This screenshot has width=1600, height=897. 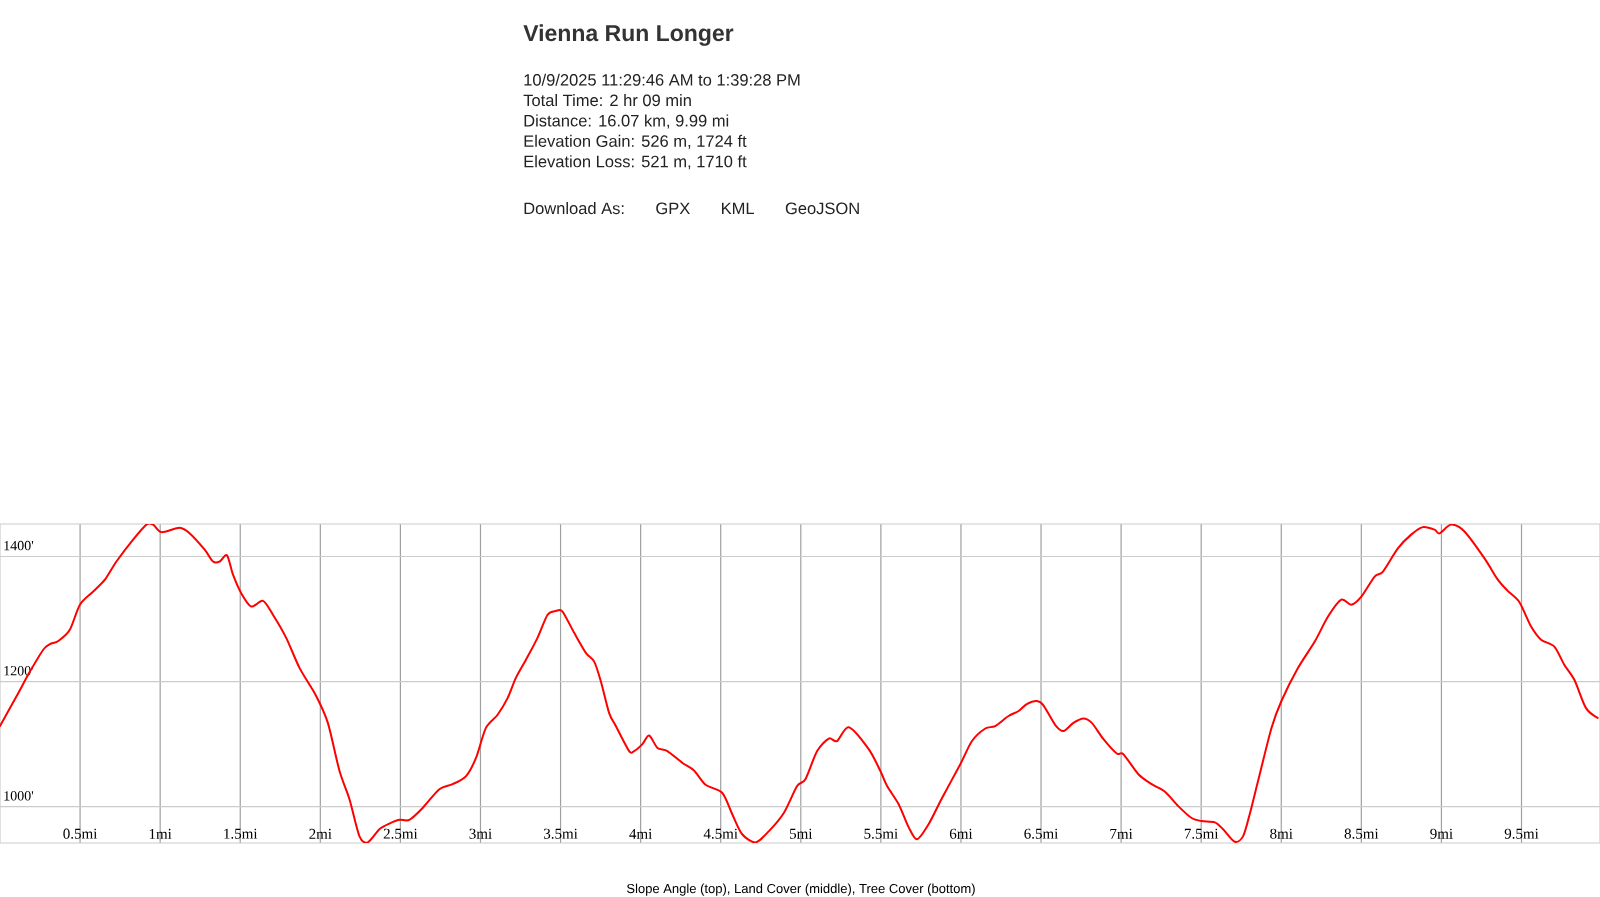 I want to click on text: Slope Angle (top), Land Cover (middle), Tree Cover (bottom), so click(x=800, y=889).